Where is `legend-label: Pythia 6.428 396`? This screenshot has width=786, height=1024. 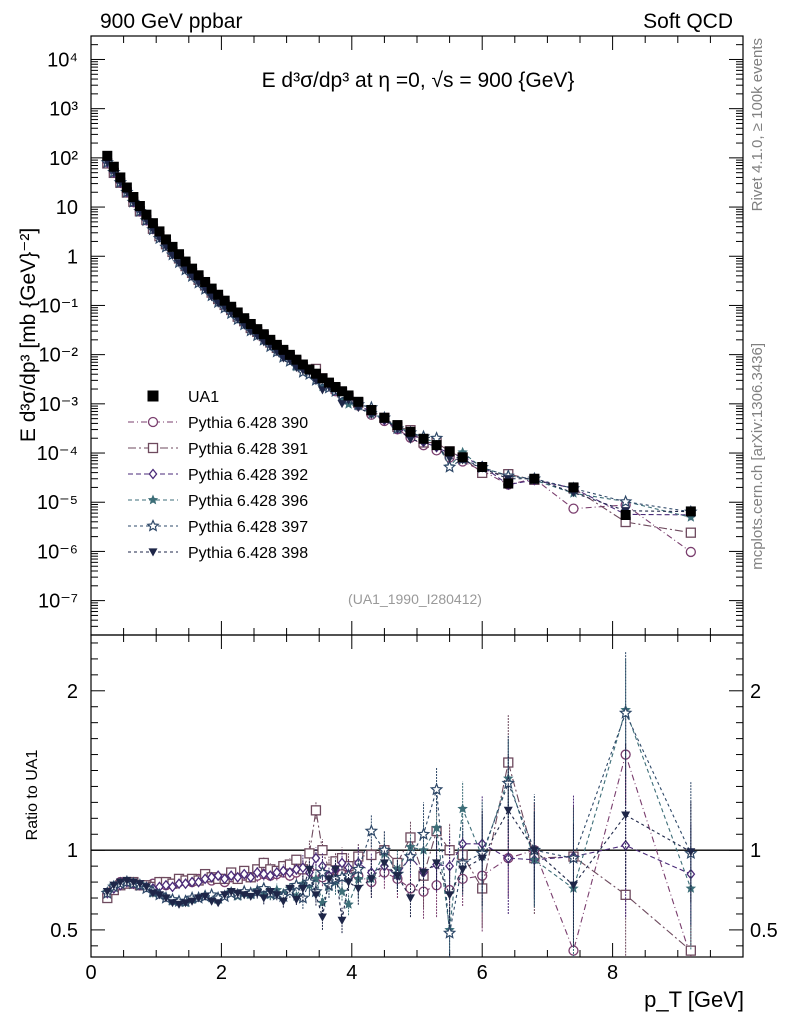
legend-label: Pythia 6.428 396 is located at coordinates (248, 501).